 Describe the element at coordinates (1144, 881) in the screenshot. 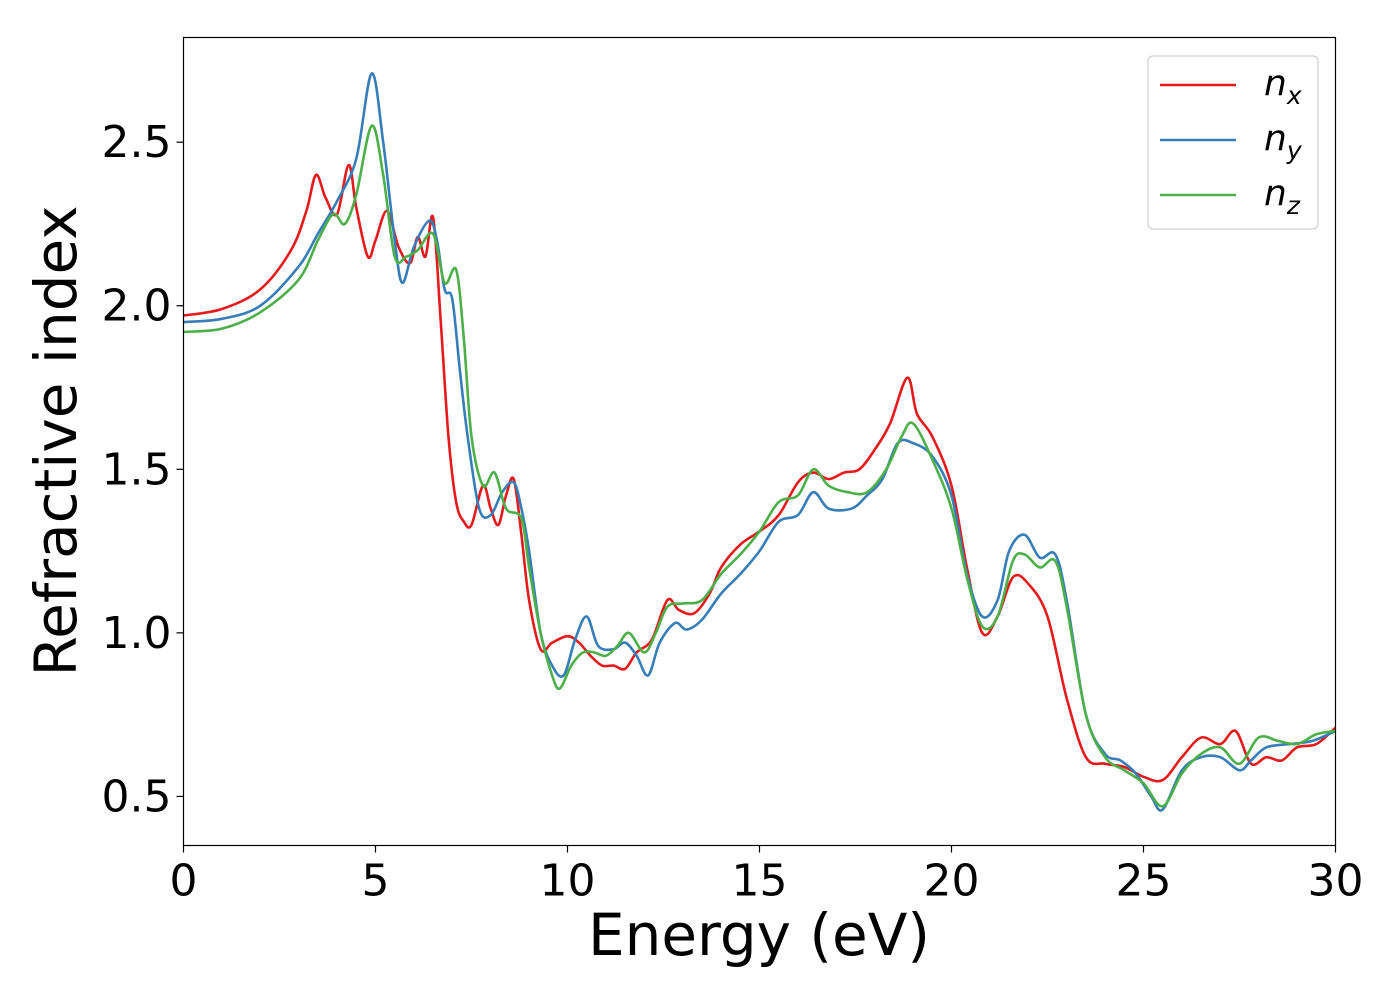

I see `x-tick-label: 25` at that location.